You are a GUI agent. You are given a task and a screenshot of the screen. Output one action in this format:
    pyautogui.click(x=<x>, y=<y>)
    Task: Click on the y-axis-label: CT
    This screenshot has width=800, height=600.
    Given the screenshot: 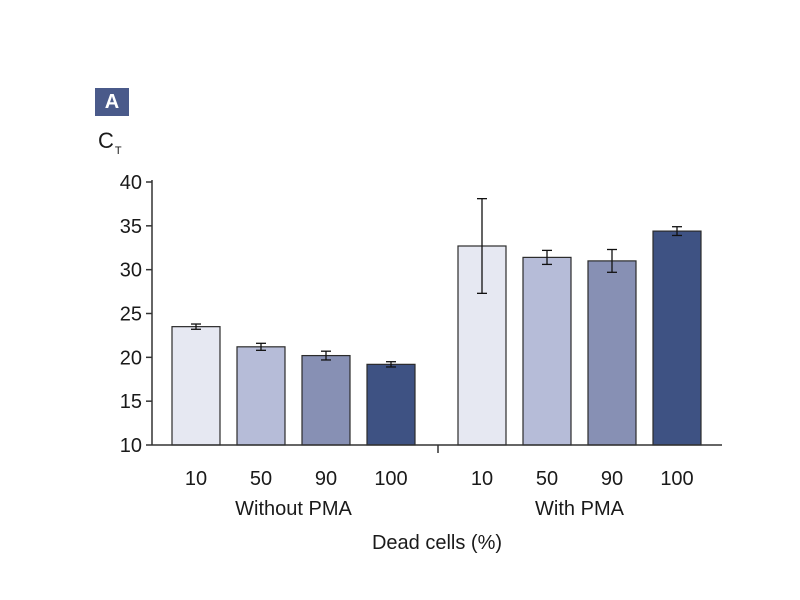 What is the action you would take?
    pyautogui.click(x=110, y=146)
    